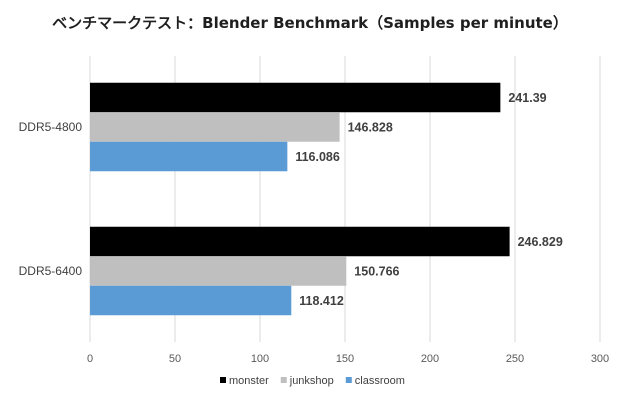 This screenshot has height=400, width=620. What do you see at coordinates (345, 359) in the screenshot?
I see `x-tick-label: 150` at bounding box center [345, 359].